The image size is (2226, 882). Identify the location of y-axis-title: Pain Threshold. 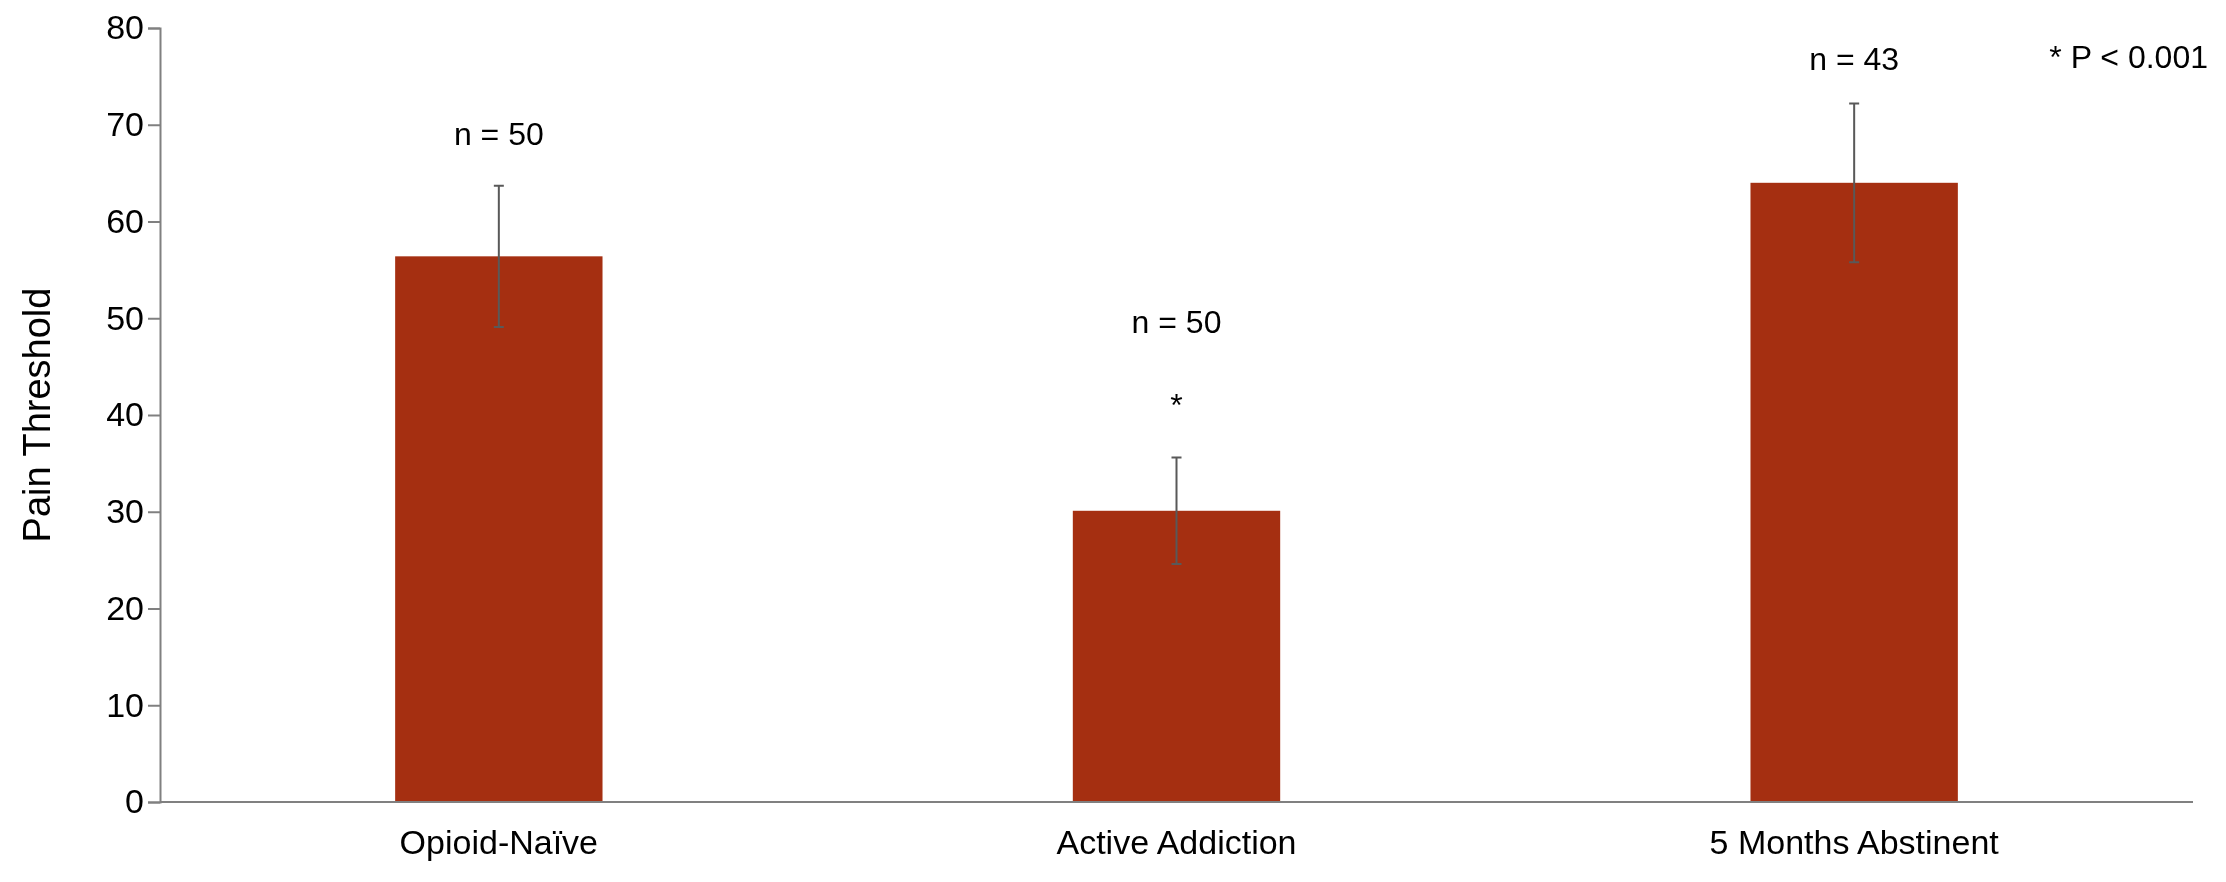
(37, 415).